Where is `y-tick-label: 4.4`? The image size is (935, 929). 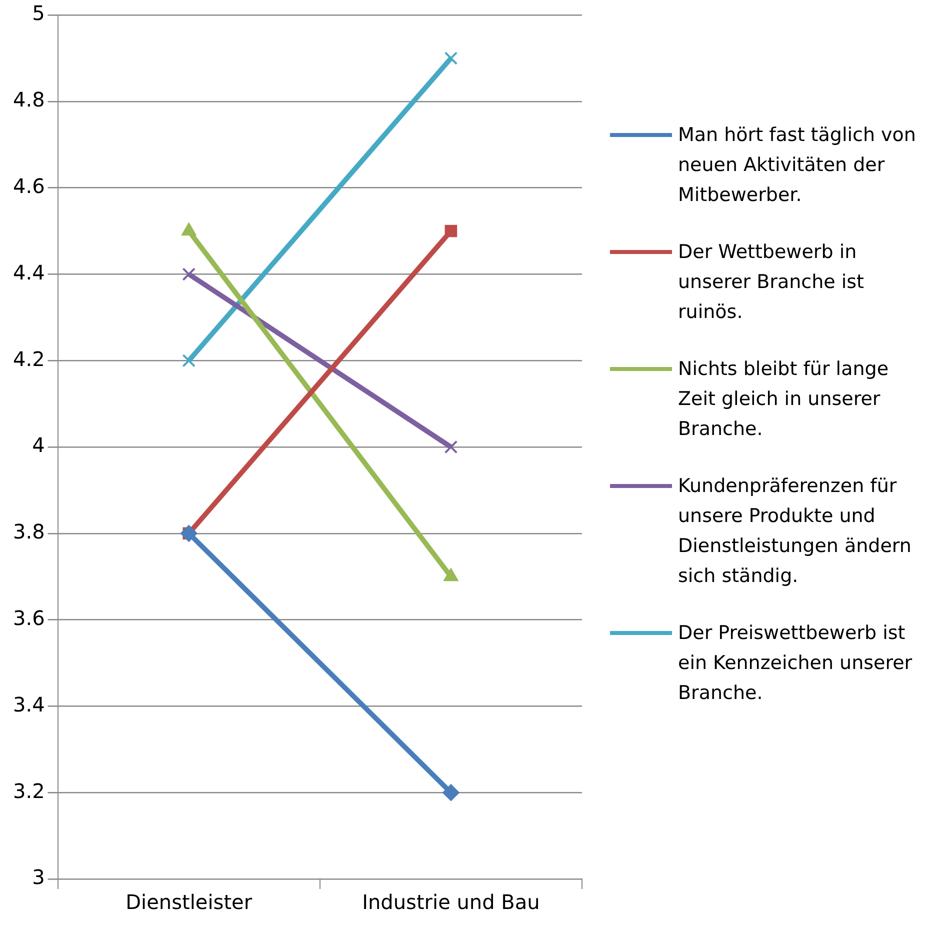 y-tick-label: 4.4 is located at coordinates (28, 272).